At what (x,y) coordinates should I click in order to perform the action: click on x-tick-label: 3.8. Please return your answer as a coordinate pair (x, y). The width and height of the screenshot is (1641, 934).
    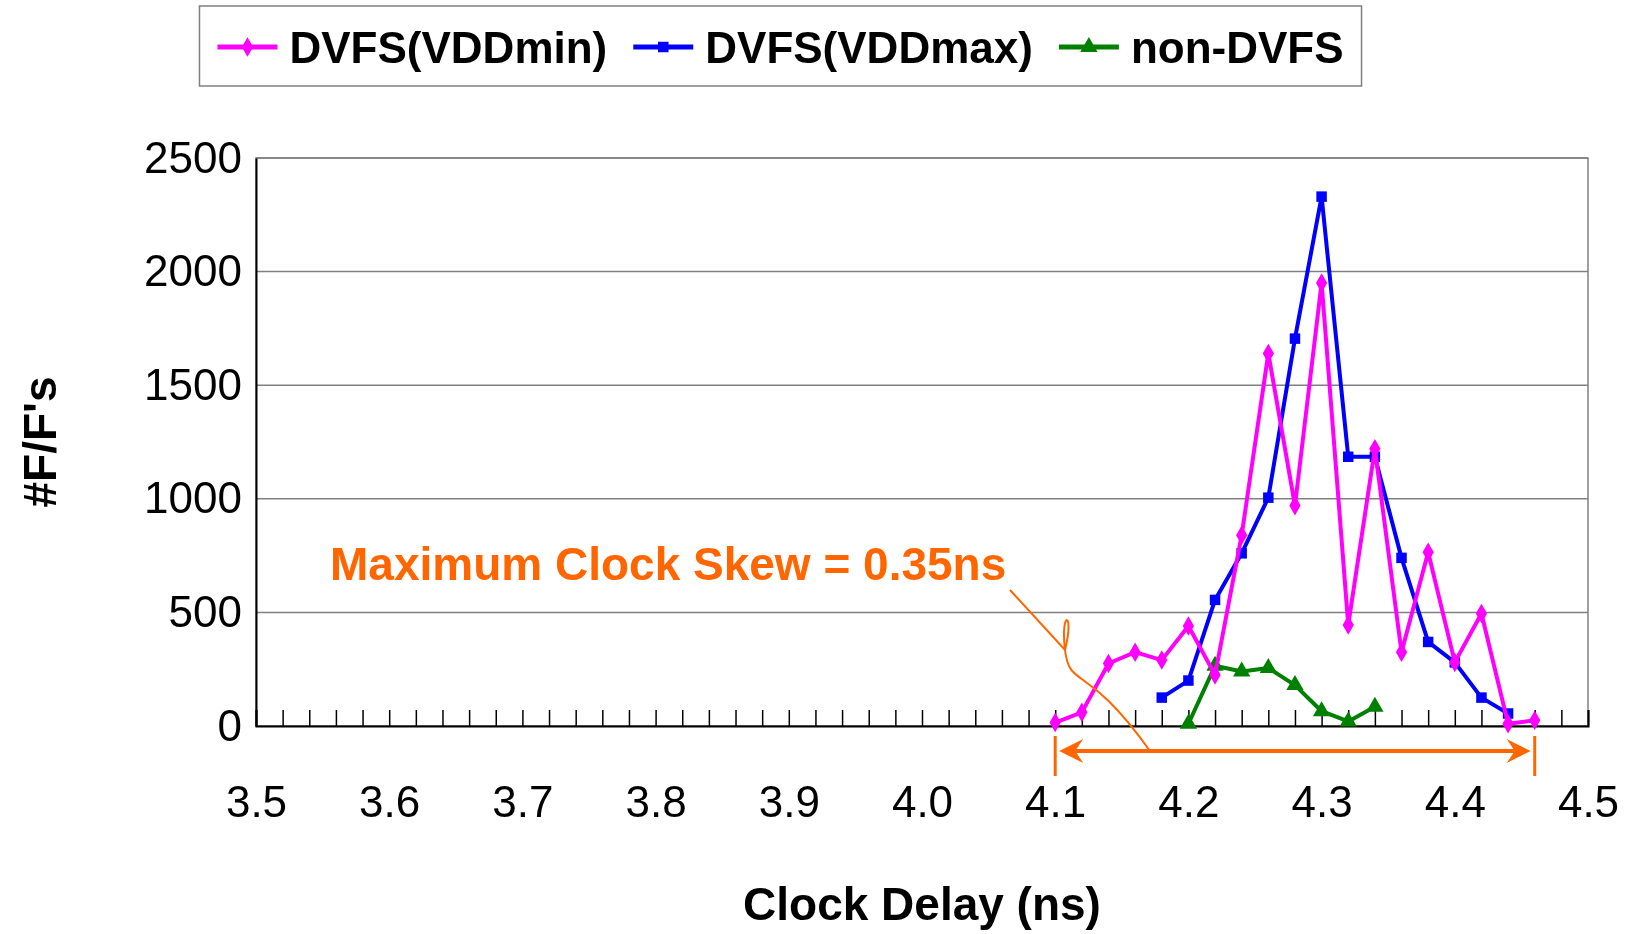
    Looking at the image, I should click on (656, 802).